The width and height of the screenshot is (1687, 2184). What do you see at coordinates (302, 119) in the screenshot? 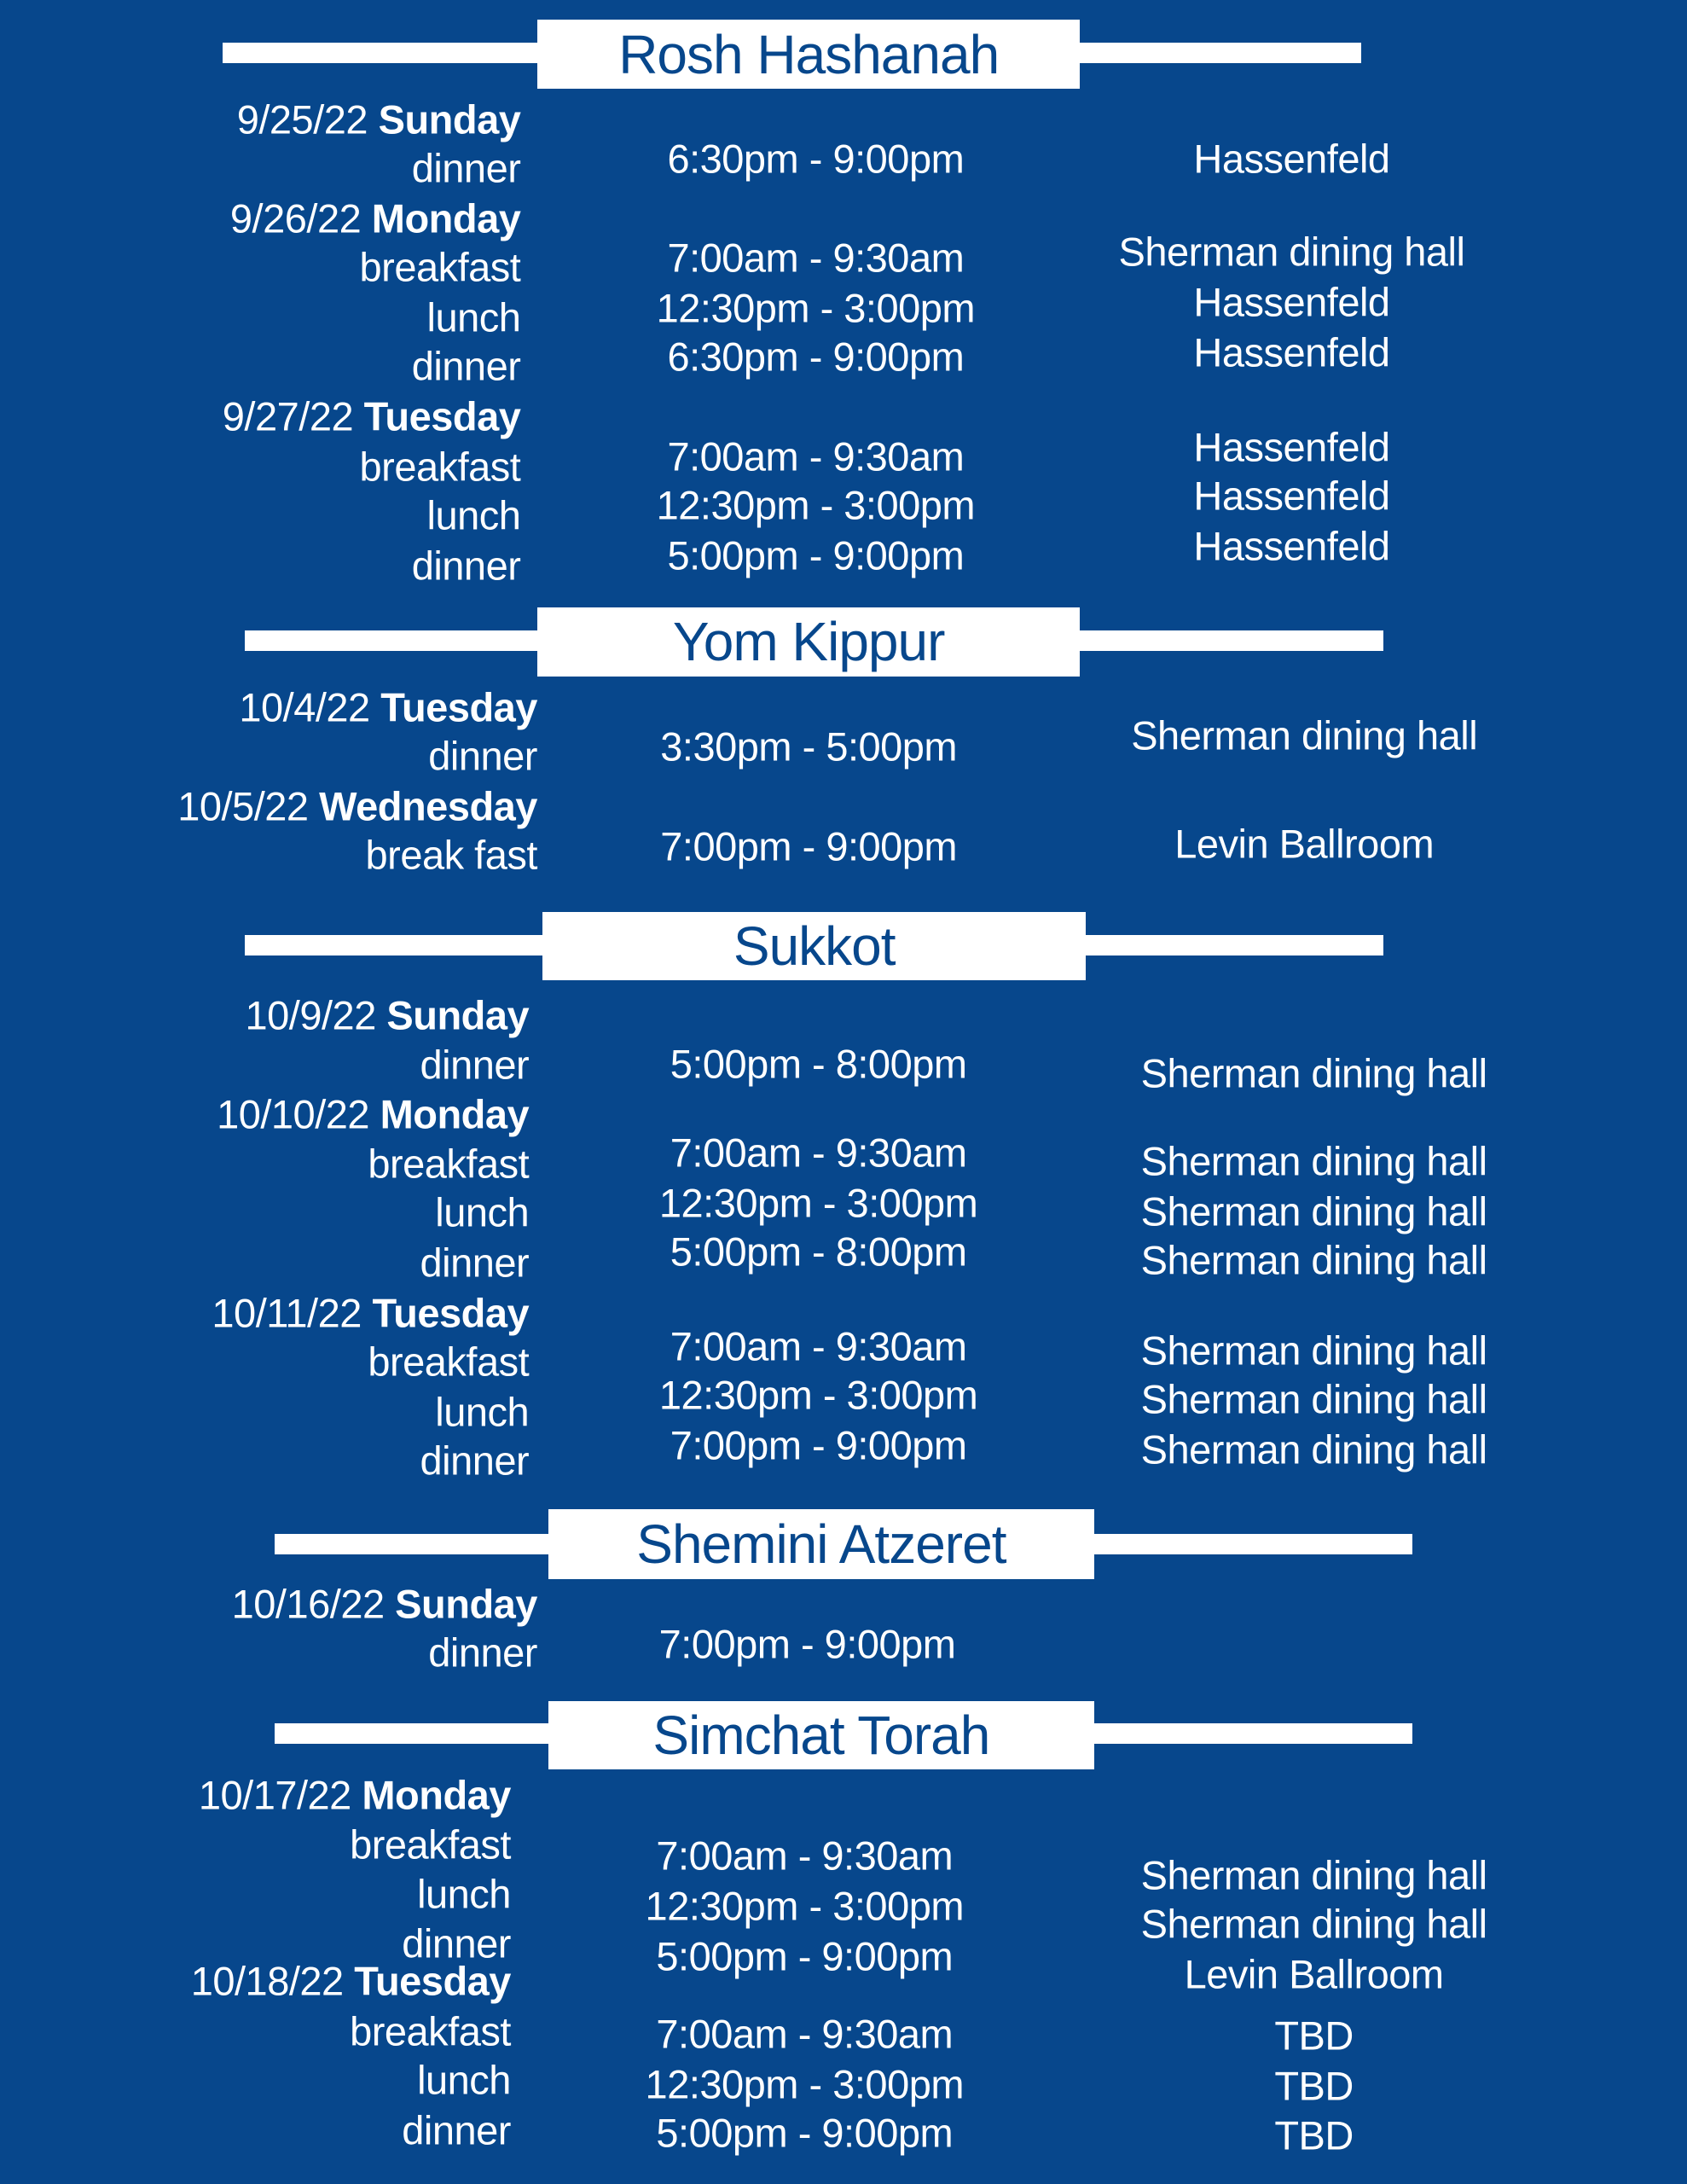
I see `date-label: 9/25/22` at bounding box center [302, 119].